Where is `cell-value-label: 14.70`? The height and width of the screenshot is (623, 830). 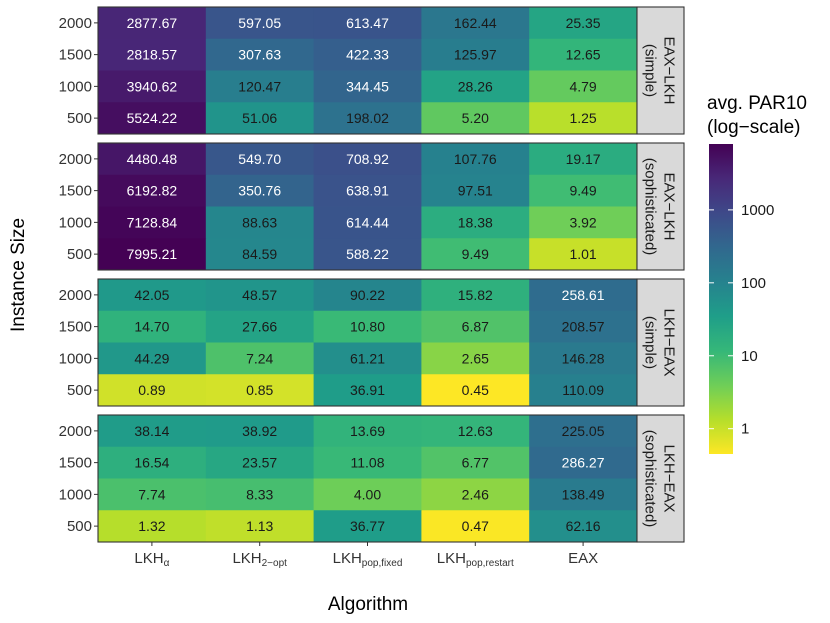
cell-value-label: 14.70 is located at coordinates (151, 327).